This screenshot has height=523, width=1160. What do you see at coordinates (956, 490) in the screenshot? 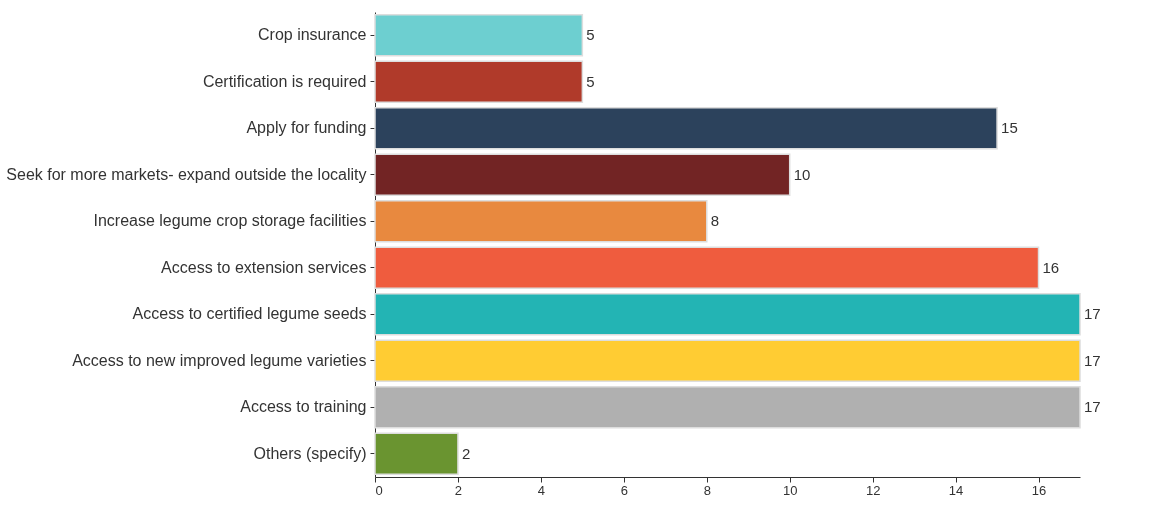
I see `x-tick-label: 14` at bounding box center [956, 490].